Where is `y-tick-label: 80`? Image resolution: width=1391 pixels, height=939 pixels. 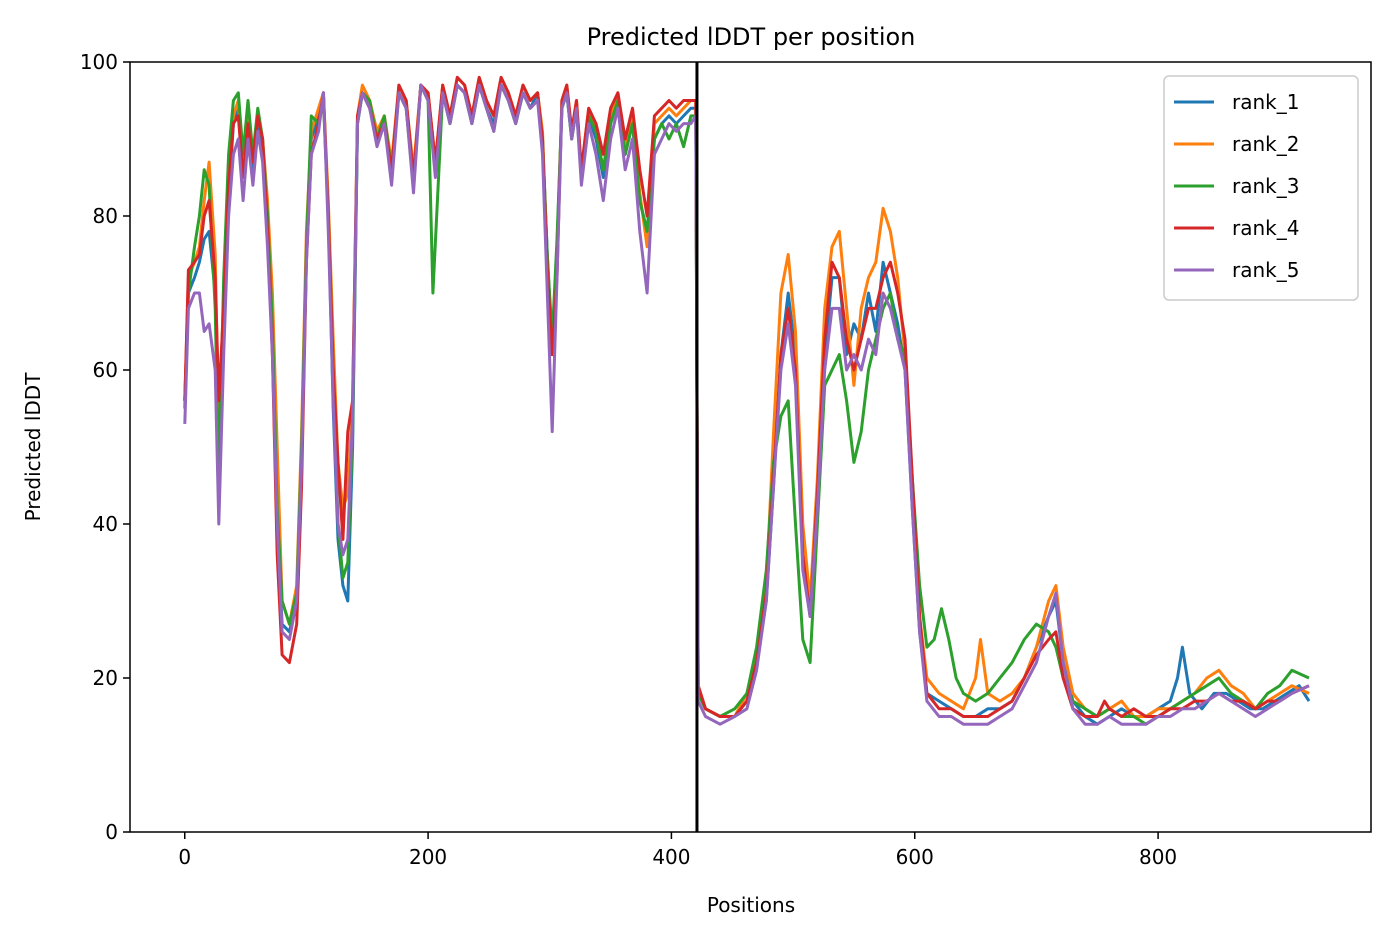 y-tick-label: 80 is located at coordinates (105, 216).